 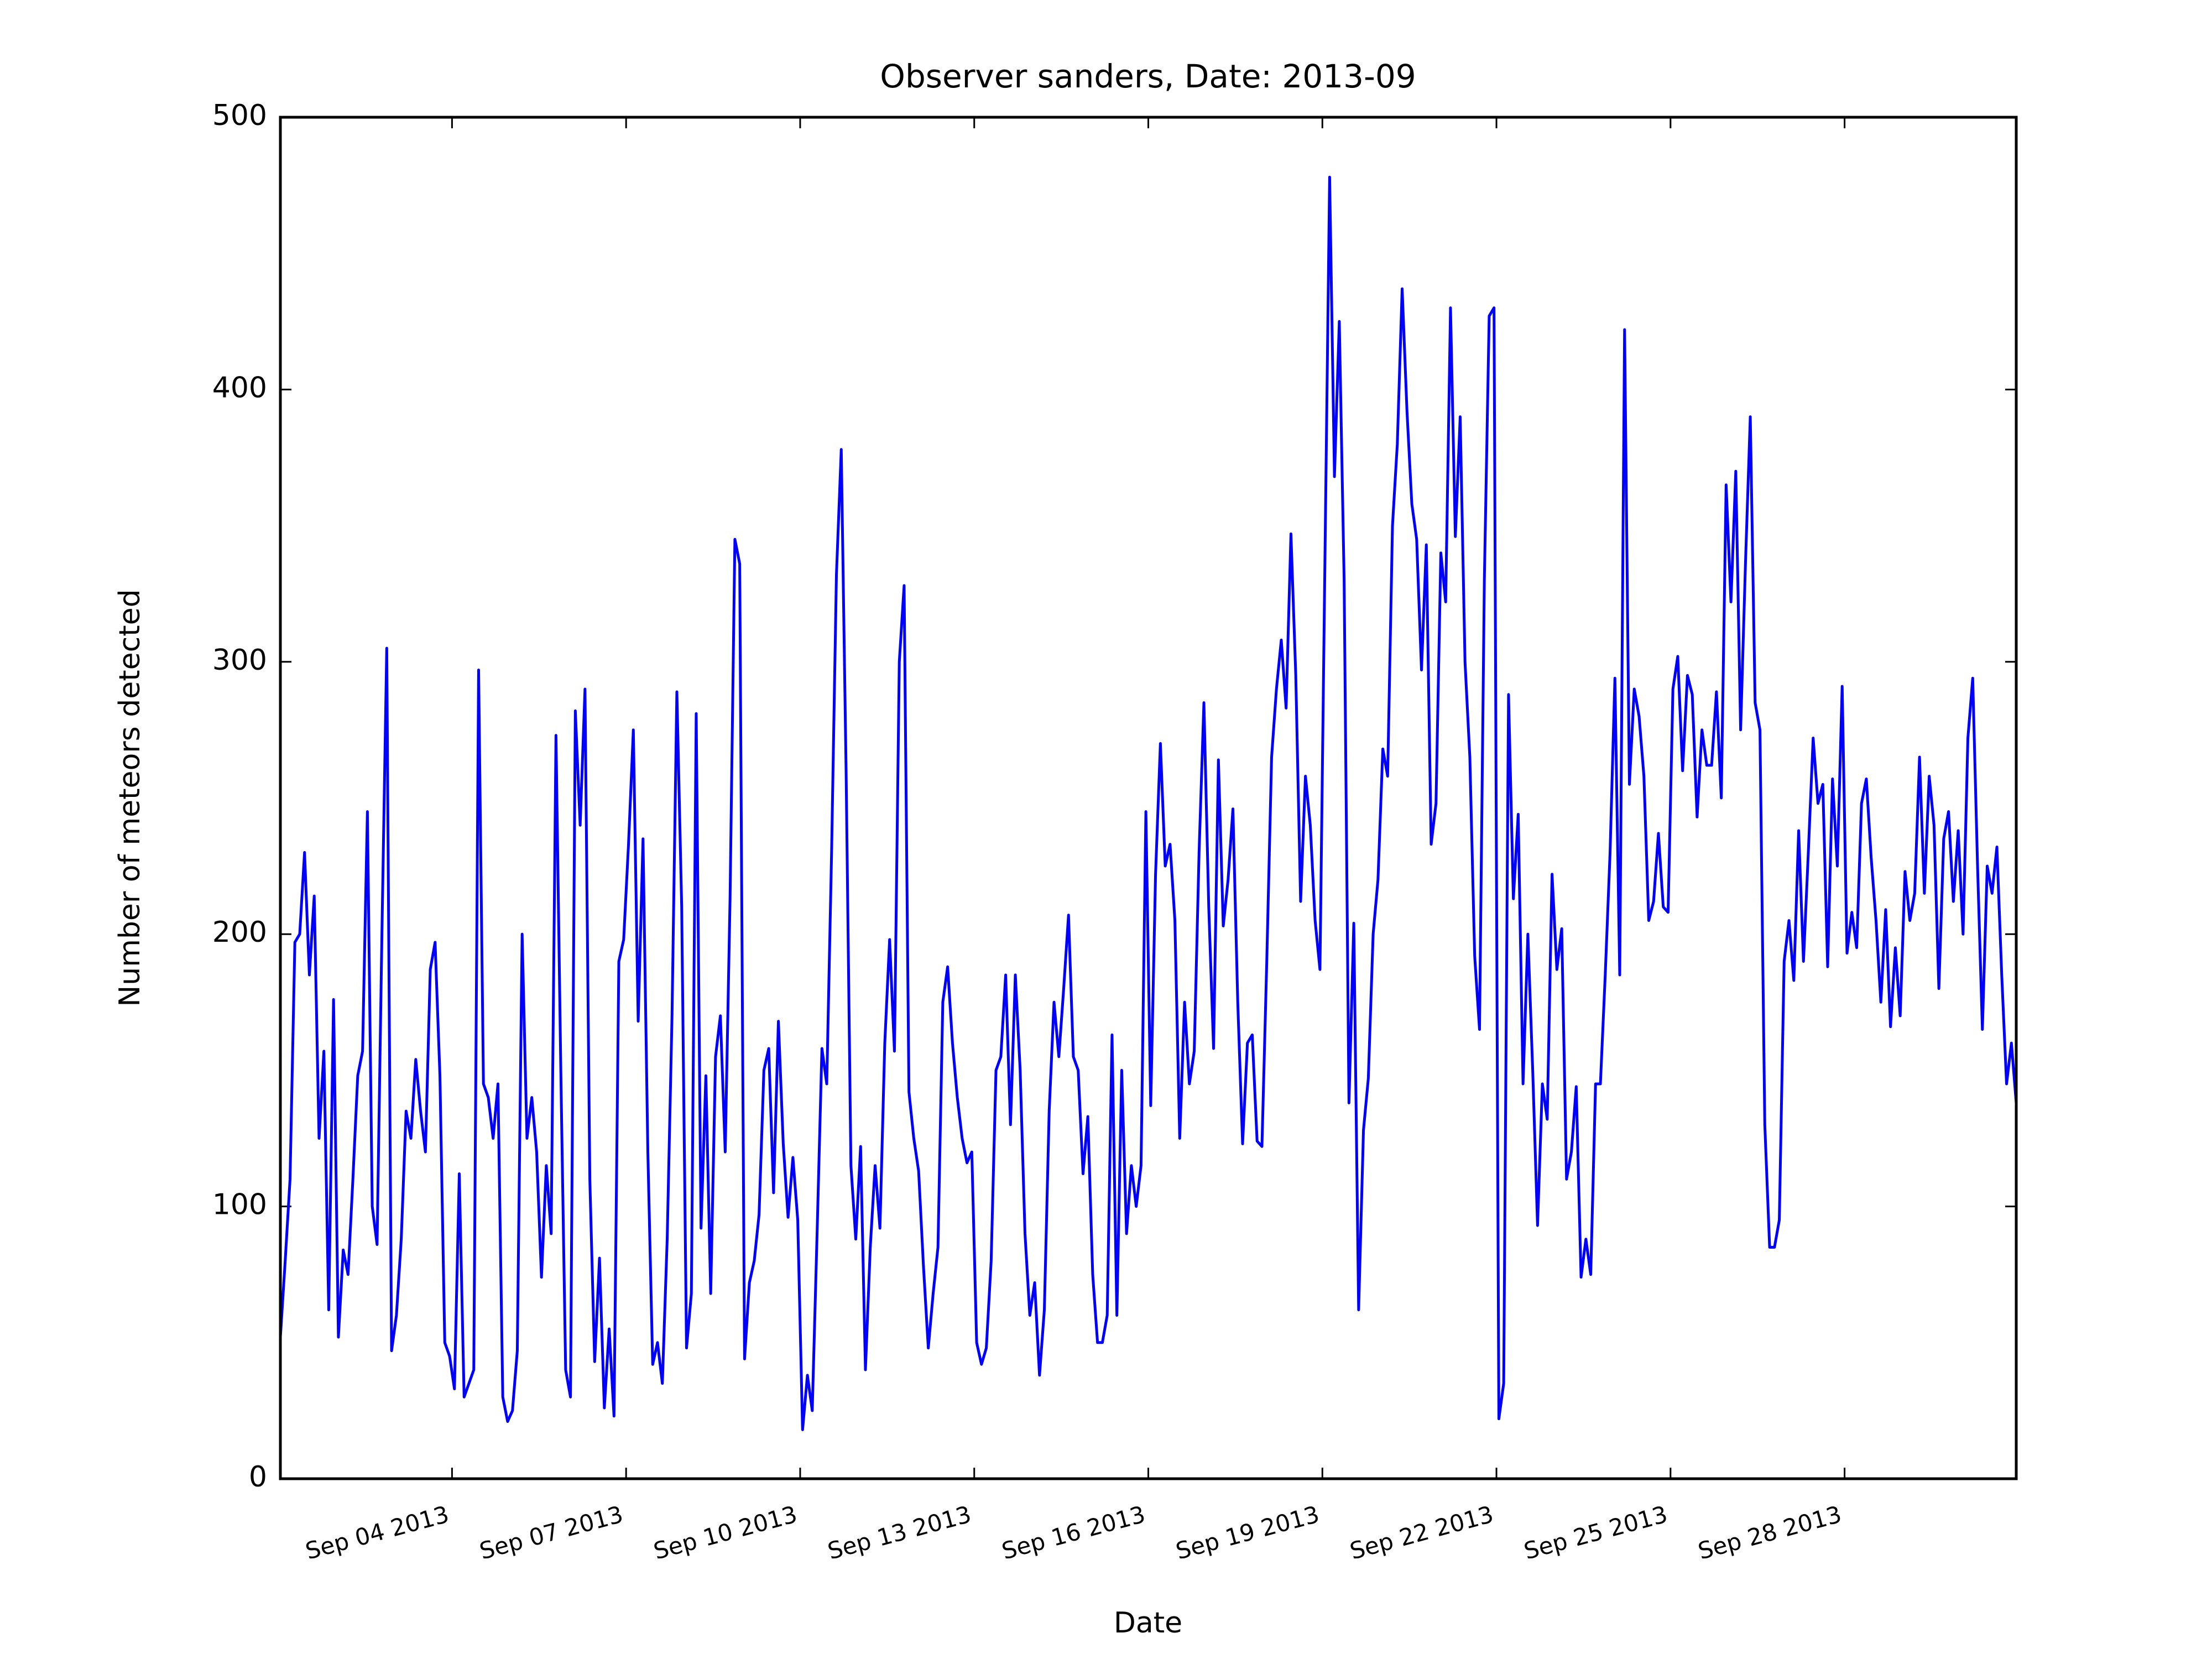 I want to click on chart-title: Observer sanders, Date: 2013-09, so click(x=1148, y=77).